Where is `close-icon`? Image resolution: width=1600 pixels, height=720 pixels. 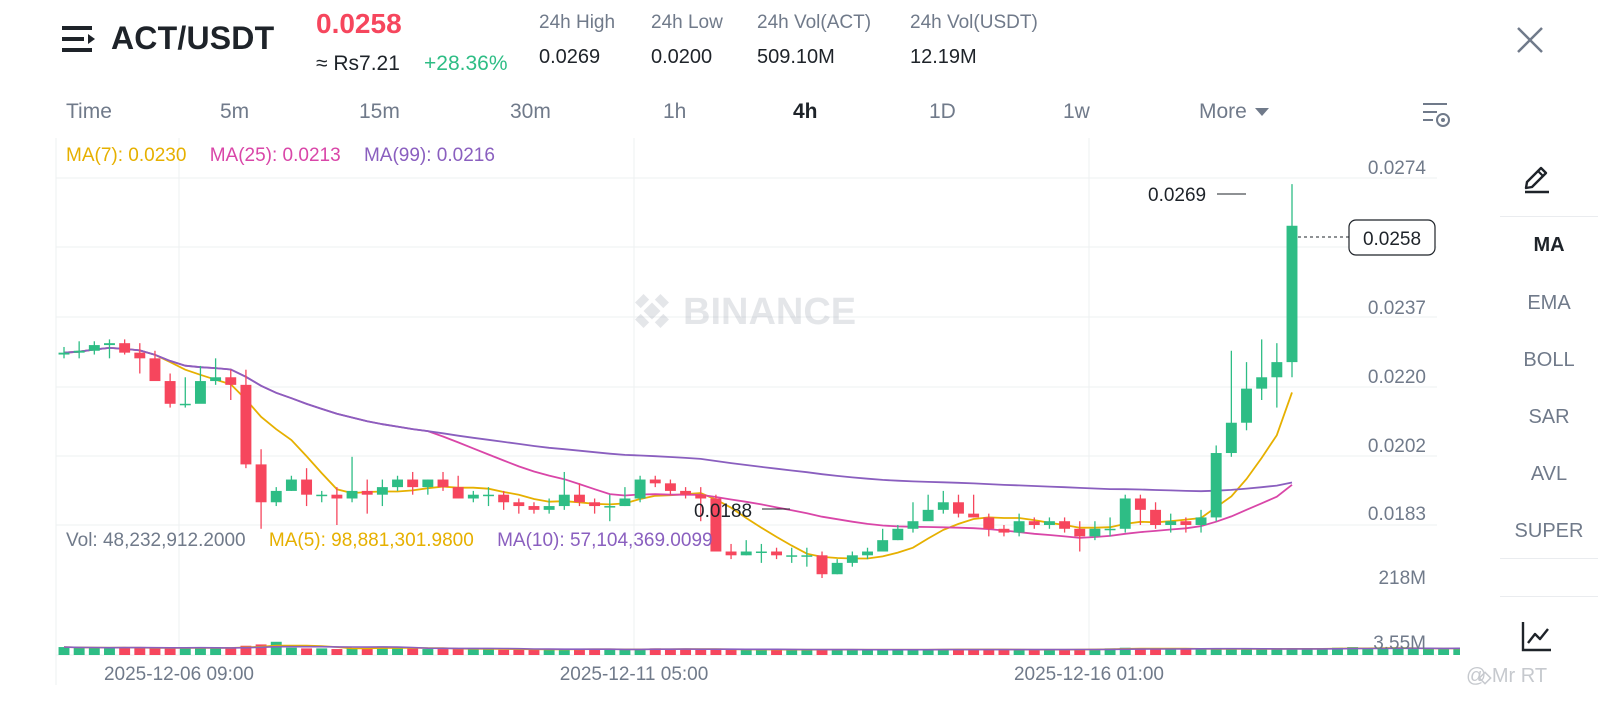 close-icon is located at coordinates (1530, 40).